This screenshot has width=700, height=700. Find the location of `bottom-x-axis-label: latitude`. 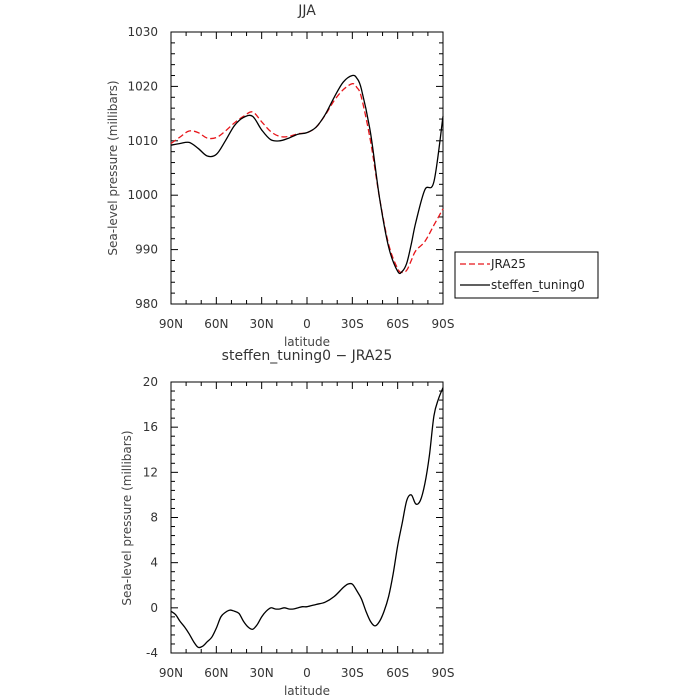

bottom-x-axis-label: latitude is located at coordinates (307, 691).